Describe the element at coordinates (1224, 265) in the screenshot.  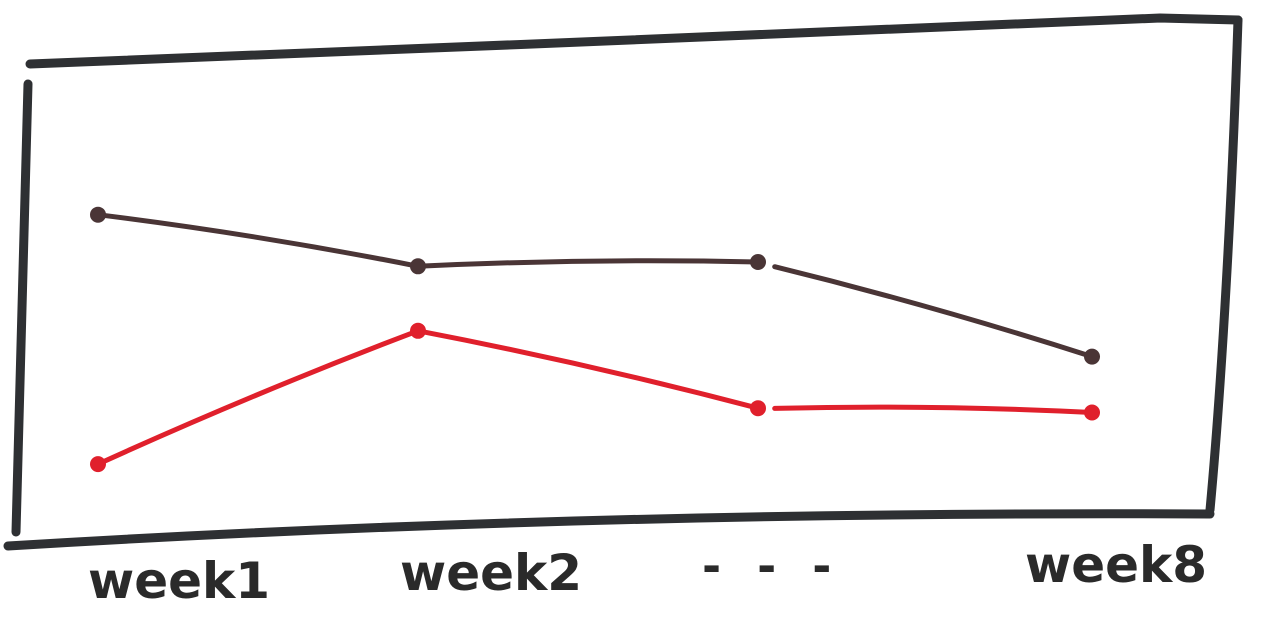
I see `frame-right-edge` at that location.